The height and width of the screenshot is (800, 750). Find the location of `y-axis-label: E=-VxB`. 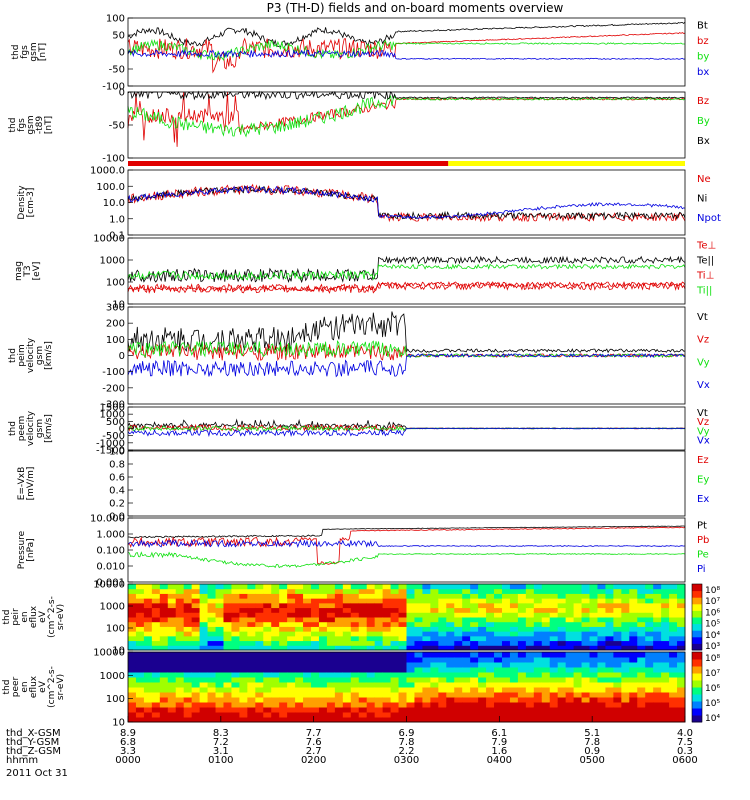

y-axis-label: E=-VxB is located at coordinates (22, 484).